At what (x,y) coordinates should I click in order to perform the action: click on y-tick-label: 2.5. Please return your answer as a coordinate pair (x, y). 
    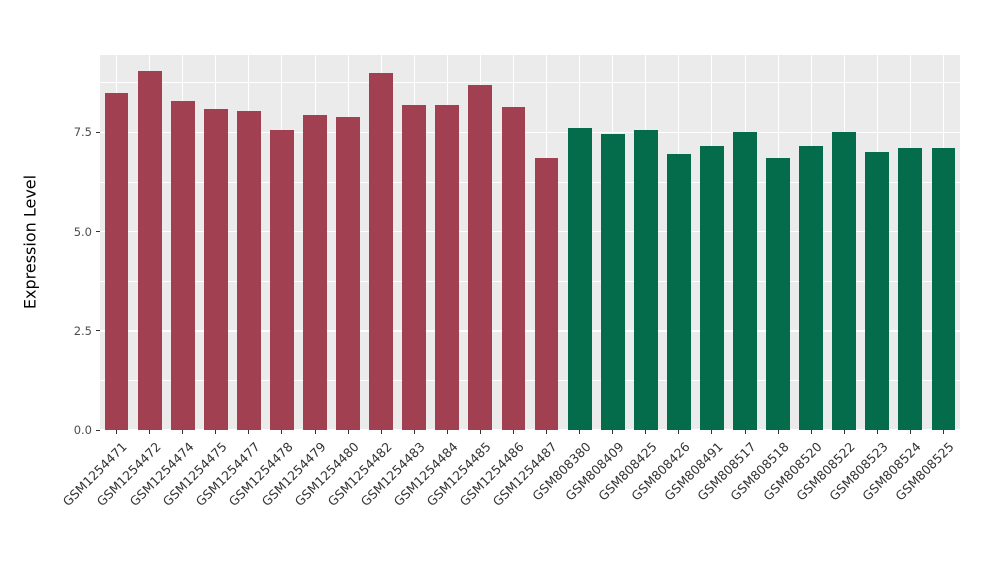
    Looking at the image, I should click on (82, 330).